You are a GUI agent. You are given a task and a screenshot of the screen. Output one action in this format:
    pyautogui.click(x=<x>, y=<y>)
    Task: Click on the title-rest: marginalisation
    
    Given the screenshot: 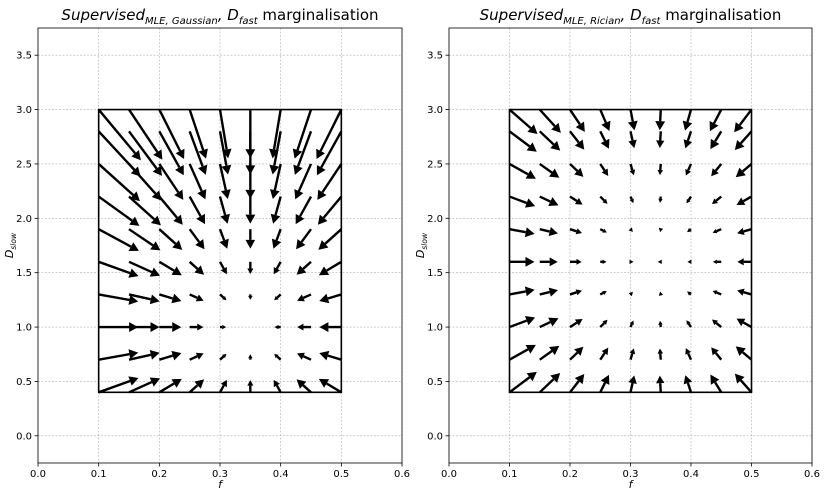 What is the action you would take?
    pyautogui.click(x=720, y=15)
    